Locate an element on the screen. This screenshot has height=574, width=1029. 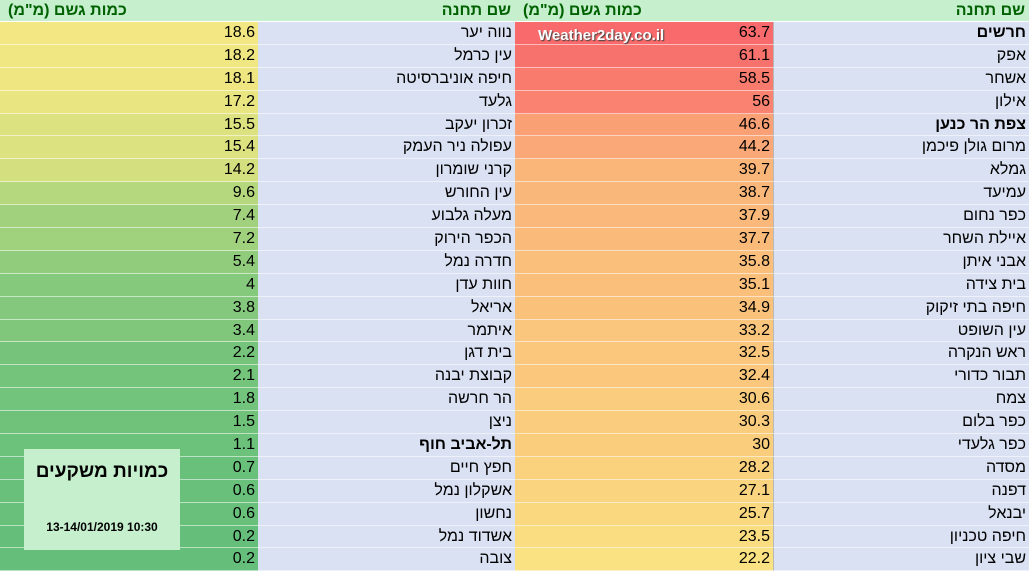
station-name-cell: איילת השחר is located at coordinates (901, 239).